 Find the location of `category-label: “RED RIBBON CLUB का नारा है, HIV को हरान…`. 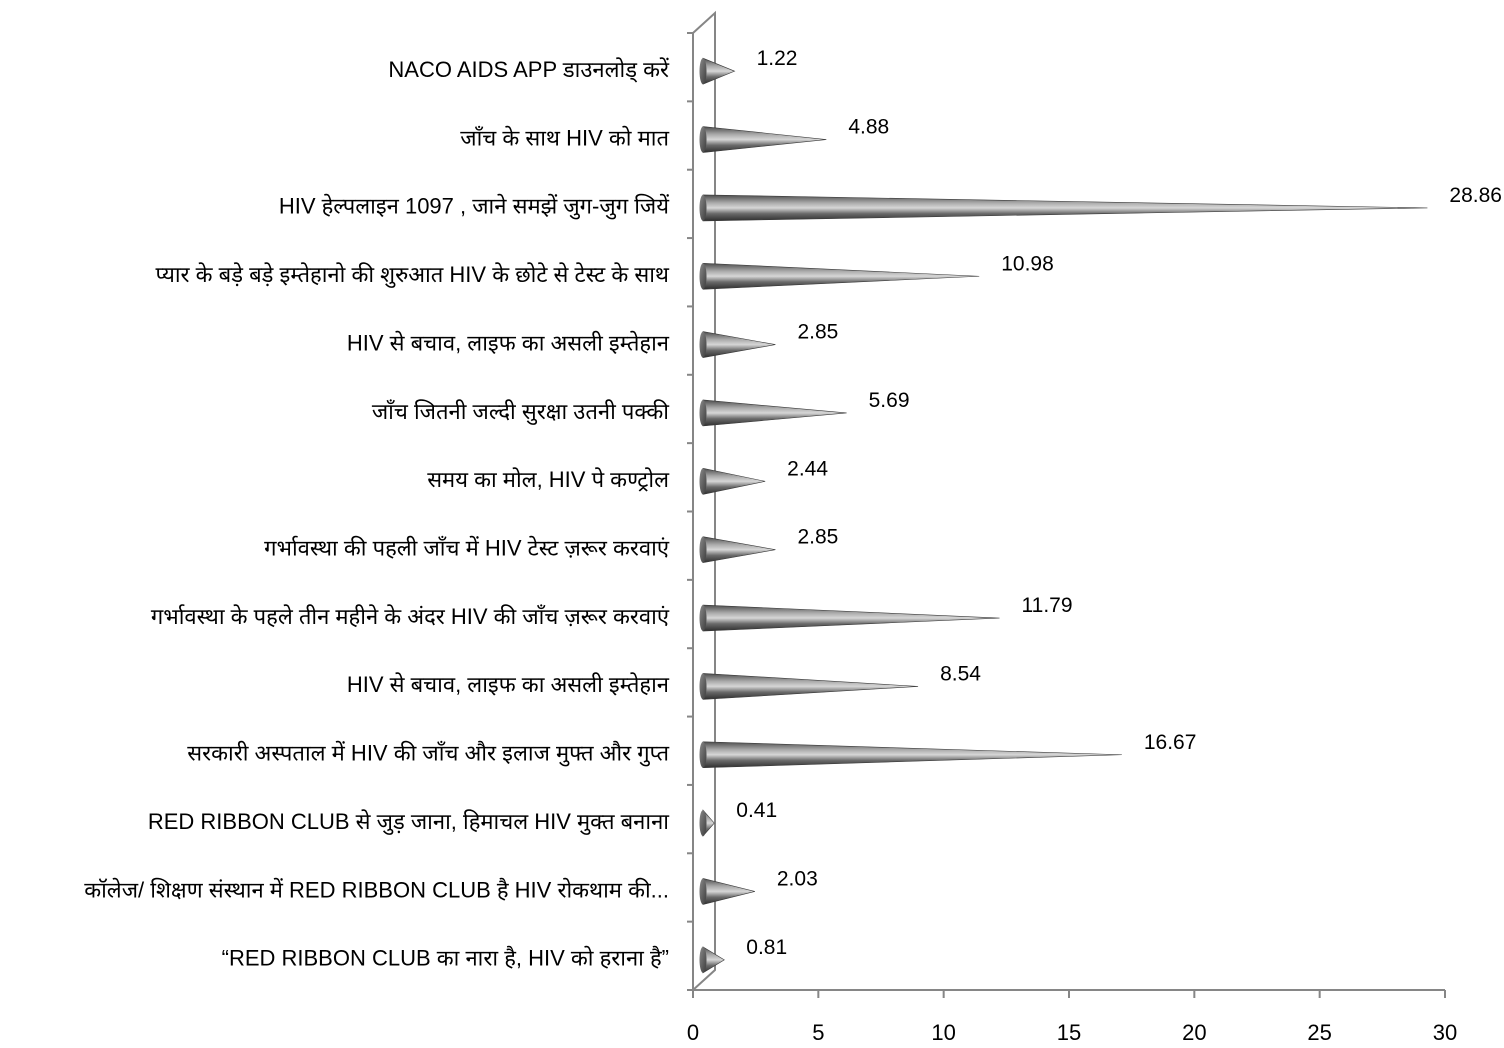

category-label: “RED RIBBON CLUB का नारा है, HIV को हरान… is located at coordinates (445, 958).